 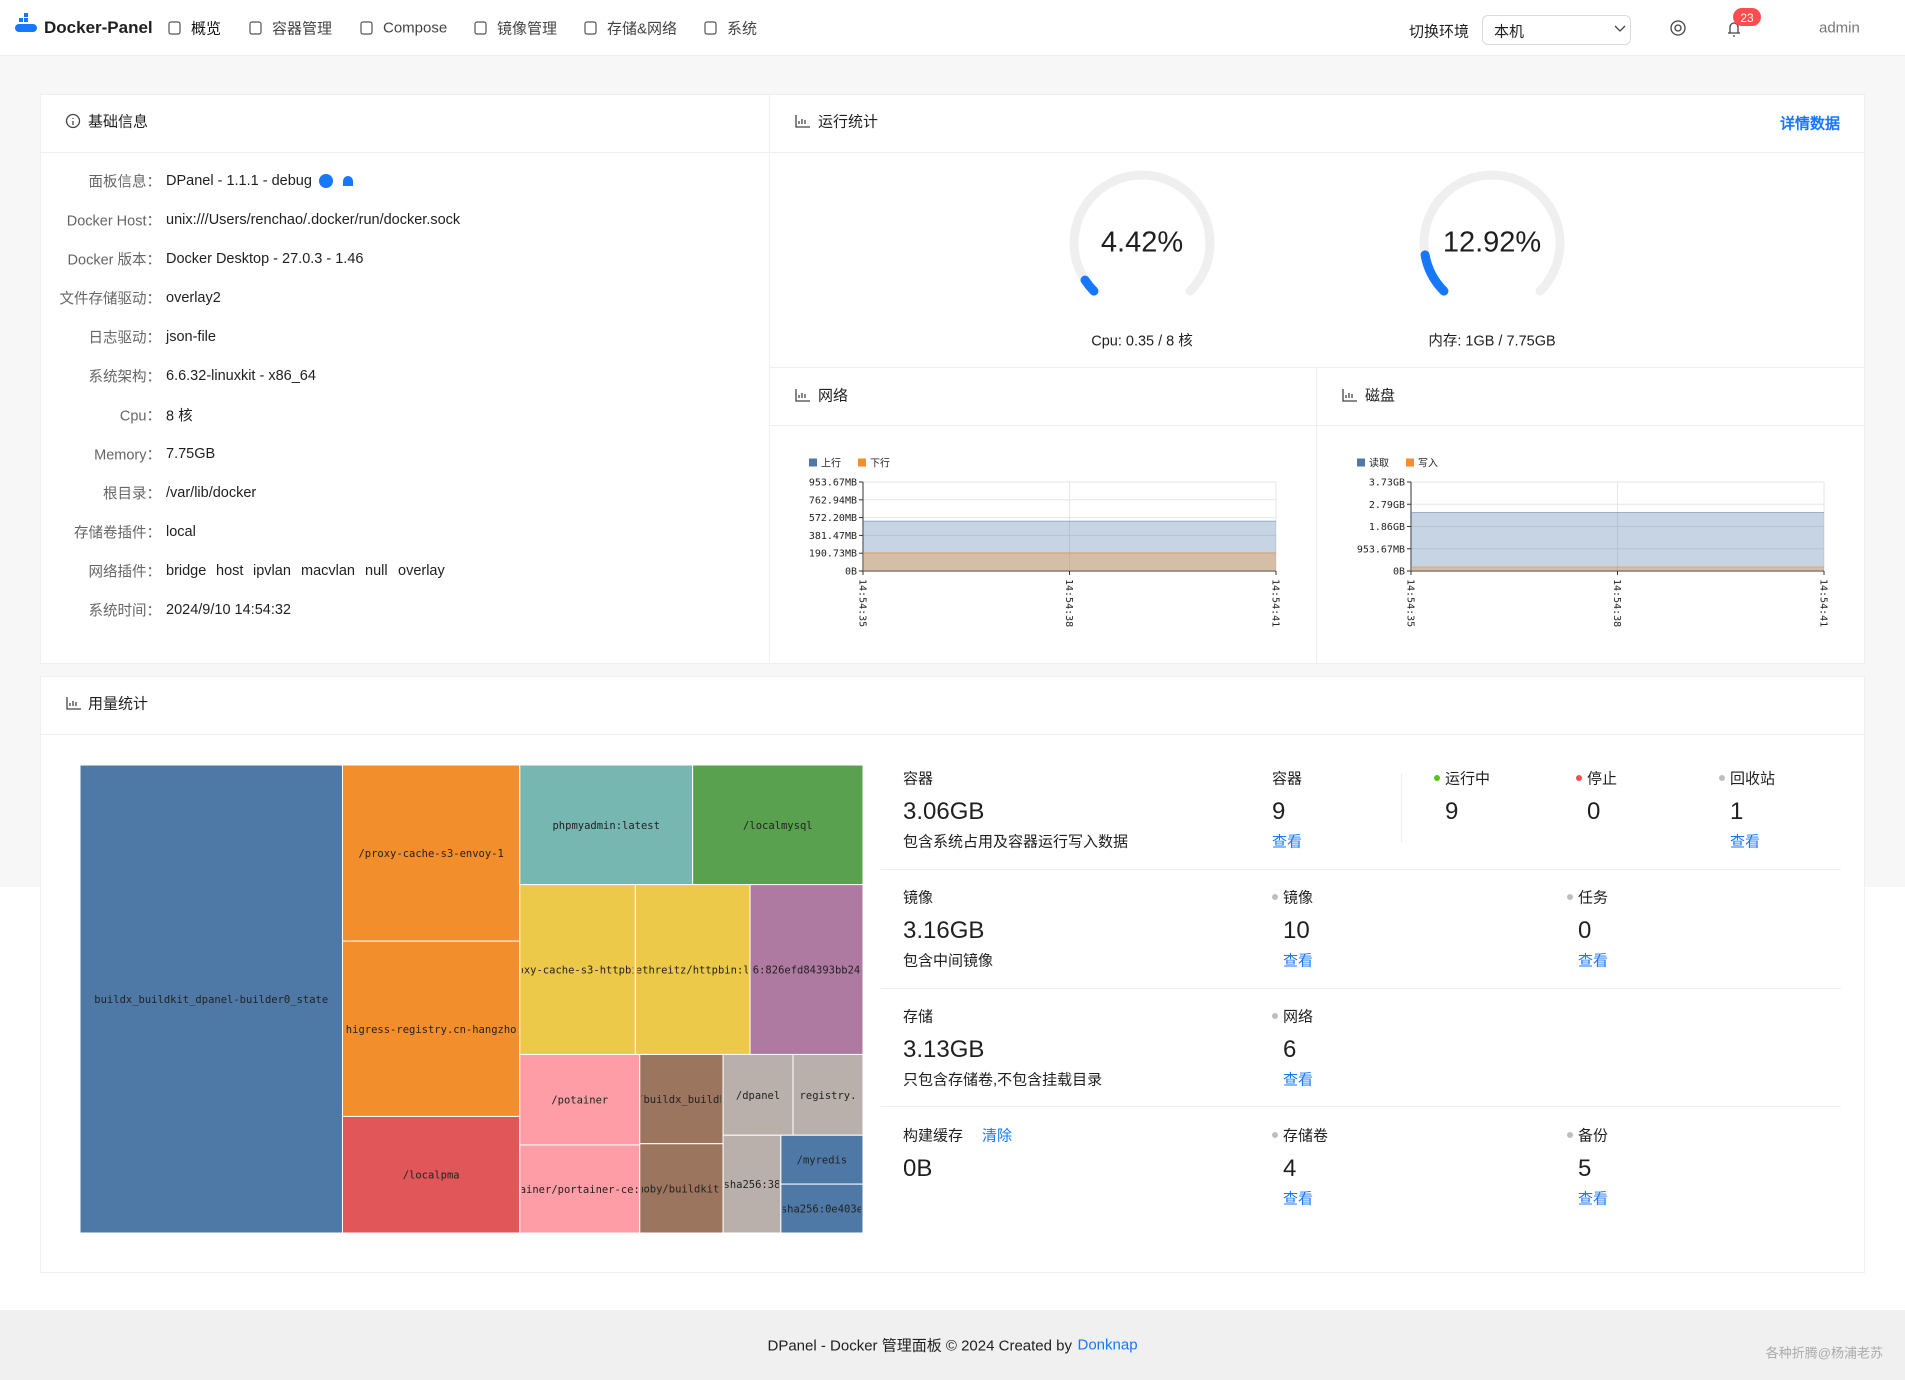 I want to click on stat-value: 9, so click(x=1279, y=811).